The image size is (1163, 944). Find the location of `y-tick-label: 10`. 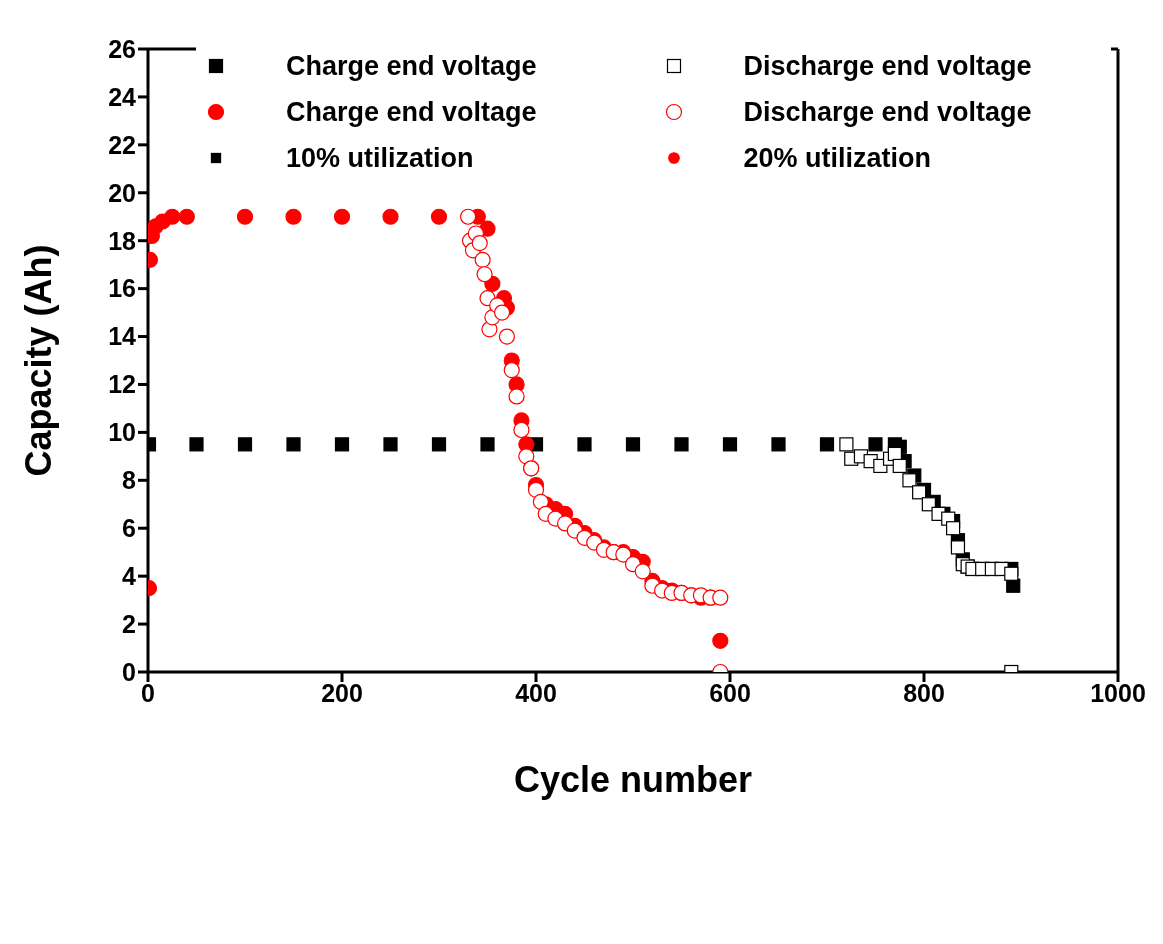

y-tick-label: 10 is located at coordinates (122, 432).